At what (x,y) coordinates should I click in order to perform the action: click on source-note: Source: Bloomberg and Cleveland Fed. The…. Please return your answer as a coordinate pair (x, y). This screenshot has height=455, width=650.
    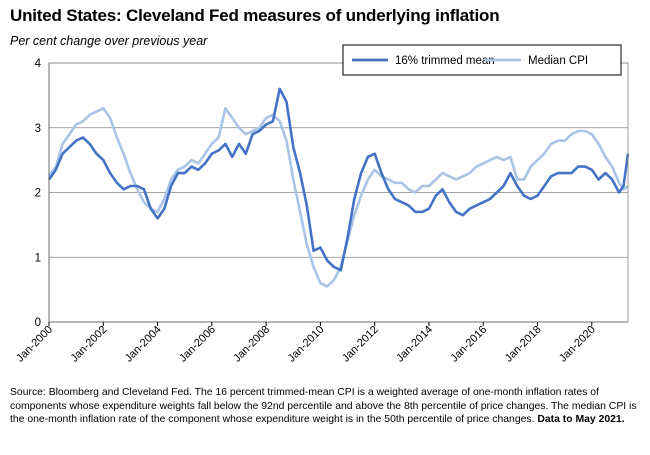
    Looking at the image, I should click on (326, 406).